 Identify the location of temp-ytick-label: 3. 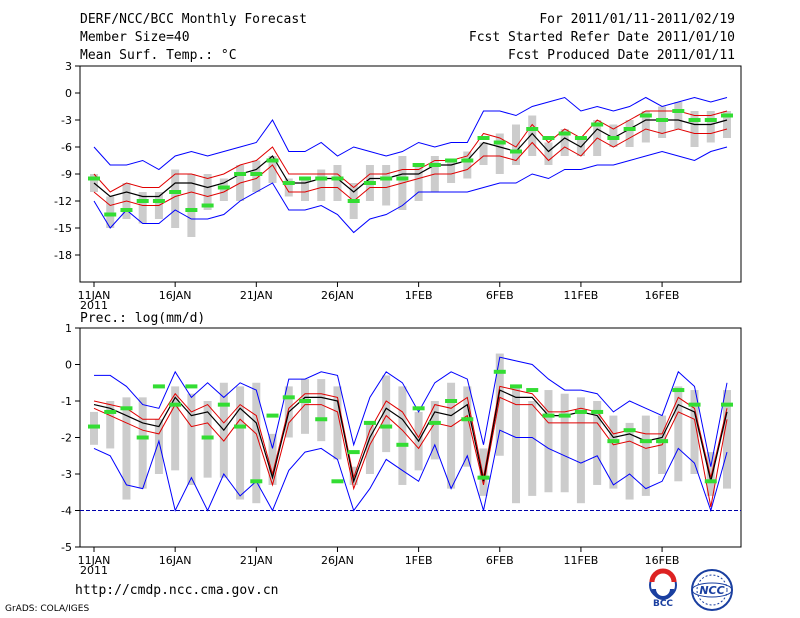
(68, 66).